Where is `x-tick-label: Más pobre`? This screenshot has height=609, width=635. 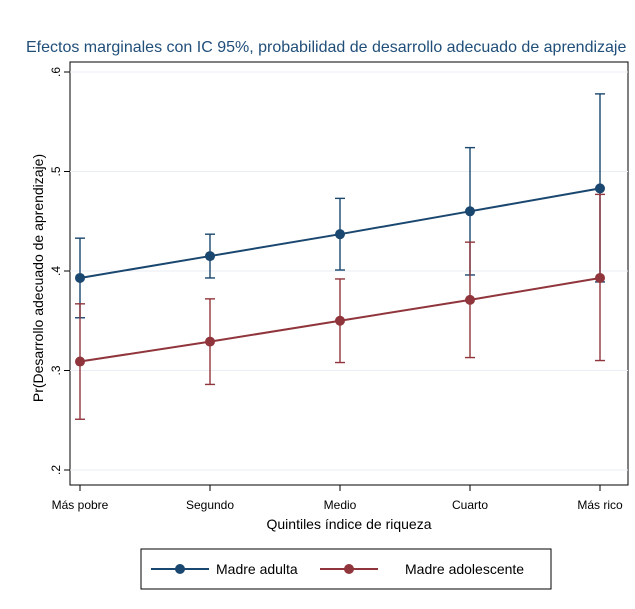 x-tick-label: Más pobre is located at coordinates (80, 505).